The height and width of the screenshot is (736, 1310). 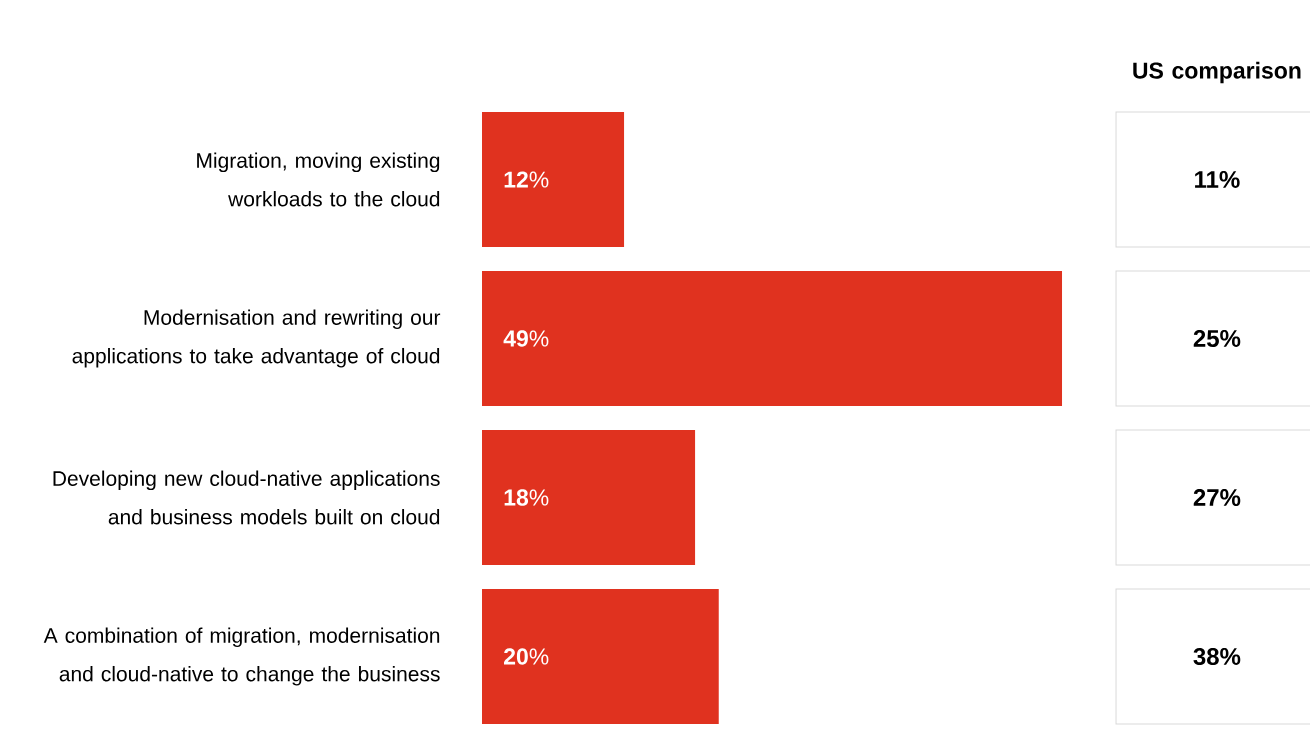 I want to click on data-label: 38%, so click(x=1217, y=656).